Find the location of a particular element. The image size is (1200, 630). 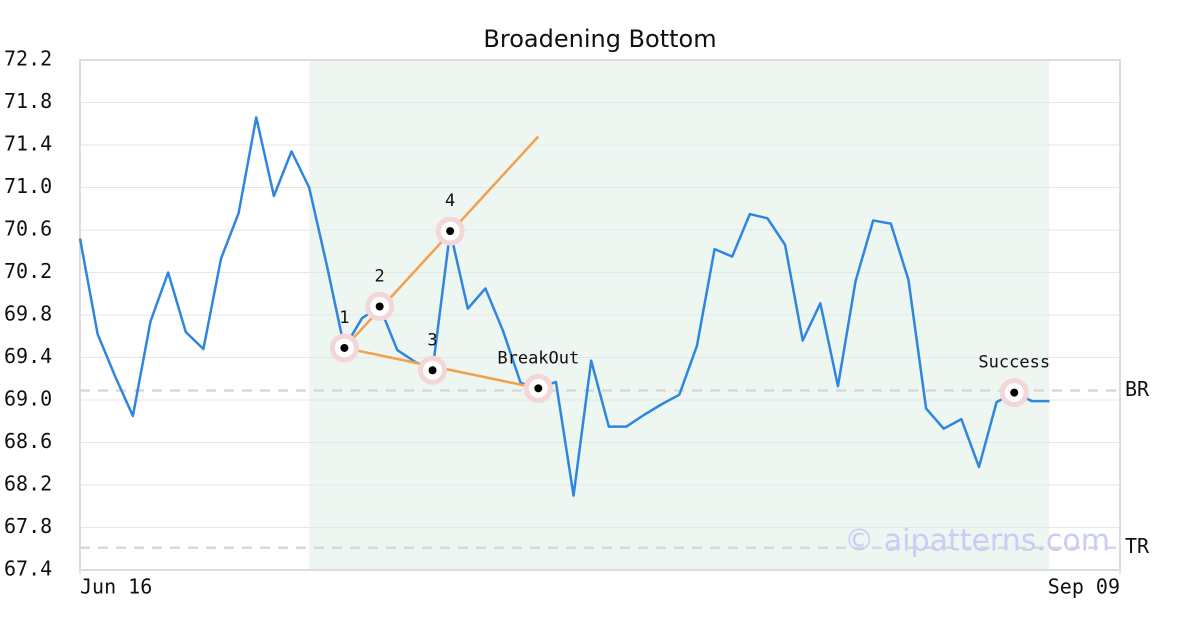

point-label: 2 is located at coordinates (380, 277).